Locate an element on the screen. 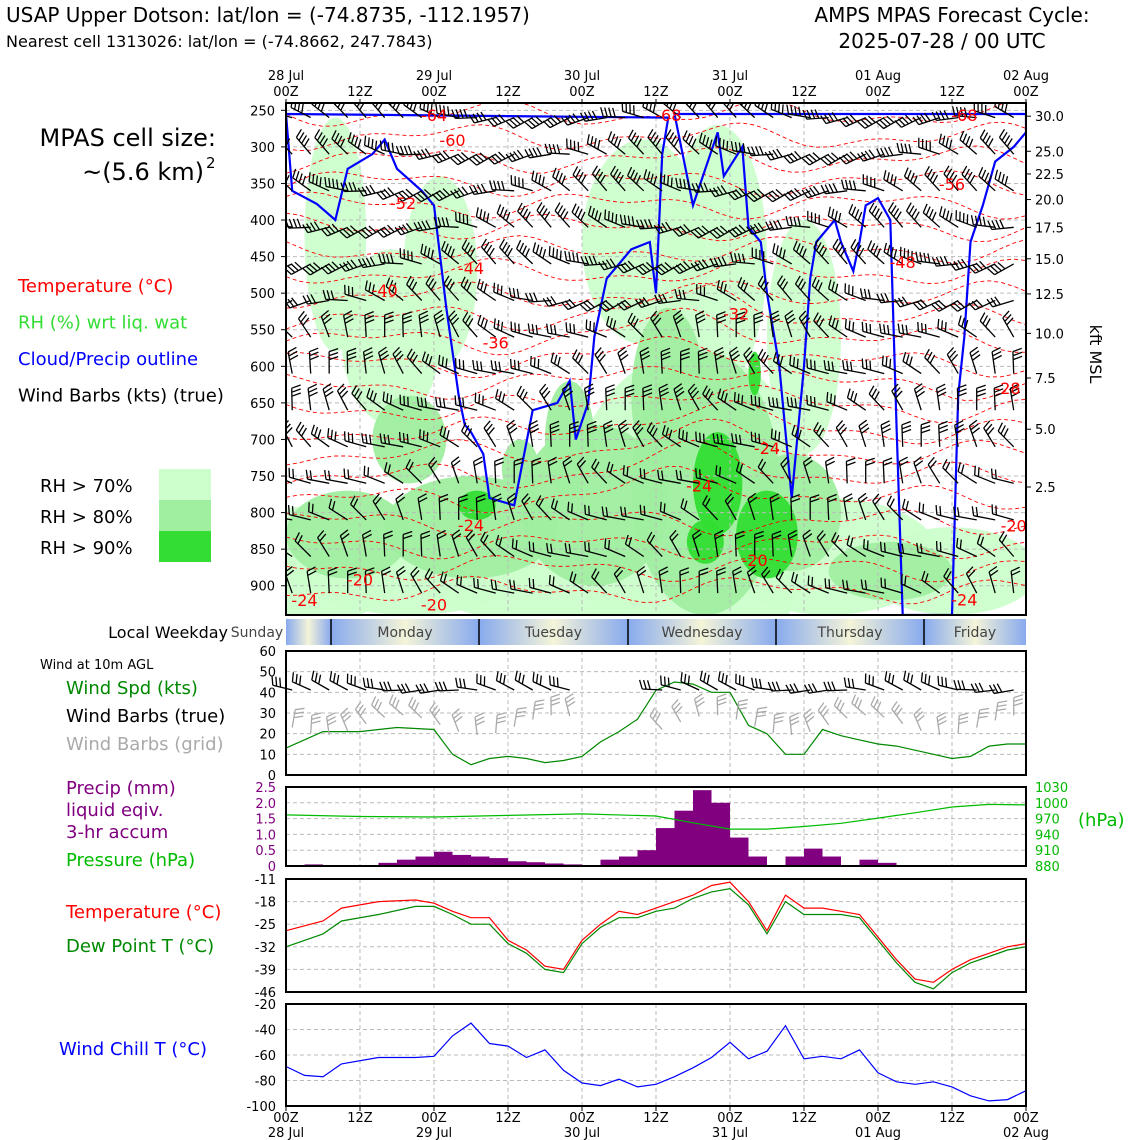 Image resolution: width=1140 pixels, height=1140 pixels. pressure-tick-label: 1000 is located at coordinates (1051, 804).